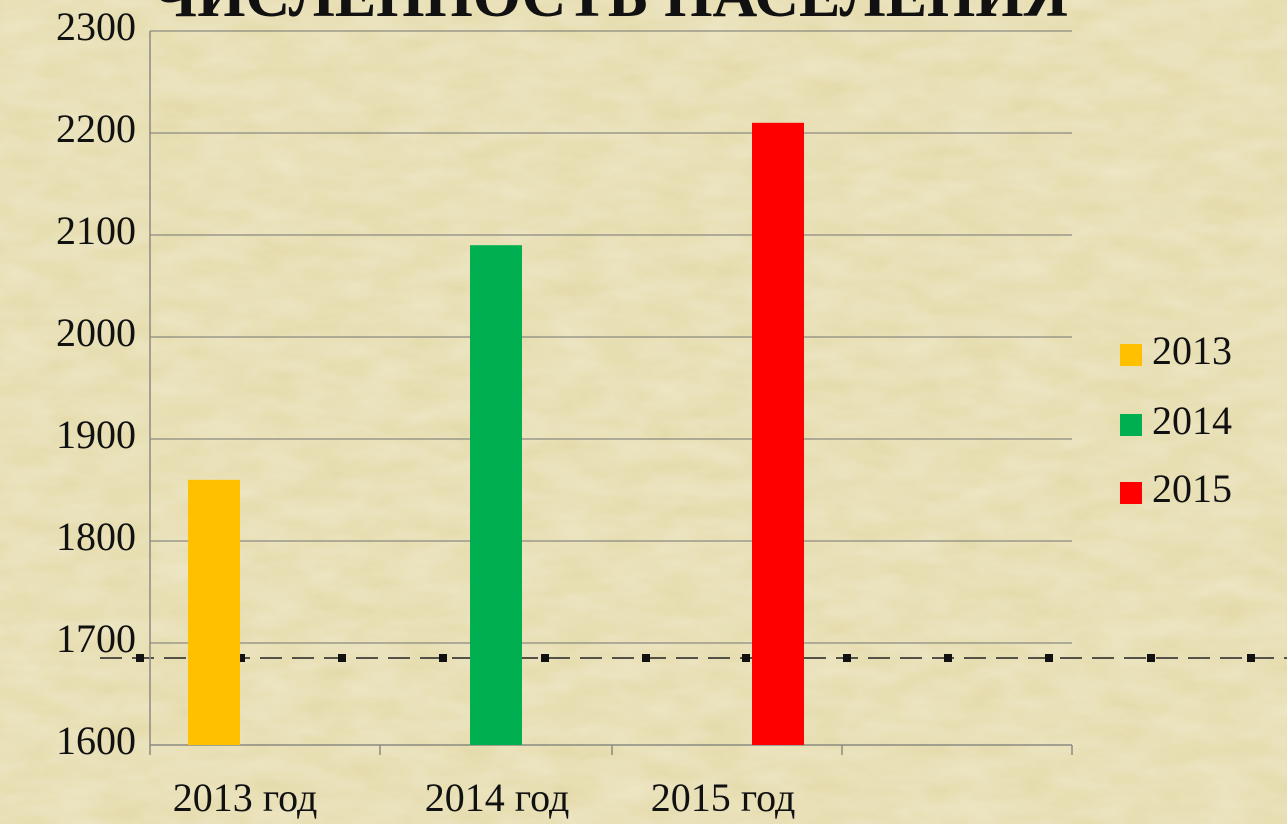 The width and height of the screenshot is (1287, 824). Describe the element at coordinates (497, 797) in the screenshot. I see `x-tick-label: 2014 год` at that location.